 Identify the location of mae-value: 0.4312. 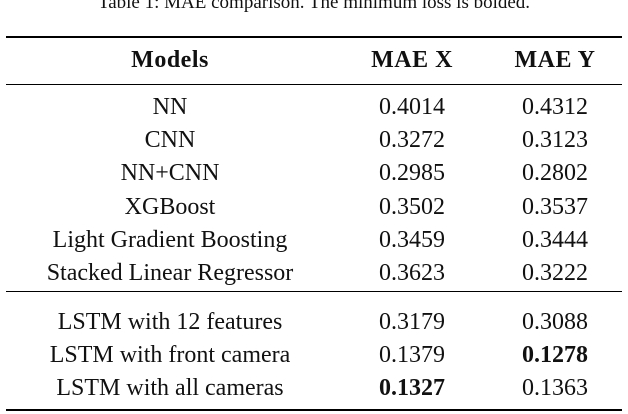
(555, 107).